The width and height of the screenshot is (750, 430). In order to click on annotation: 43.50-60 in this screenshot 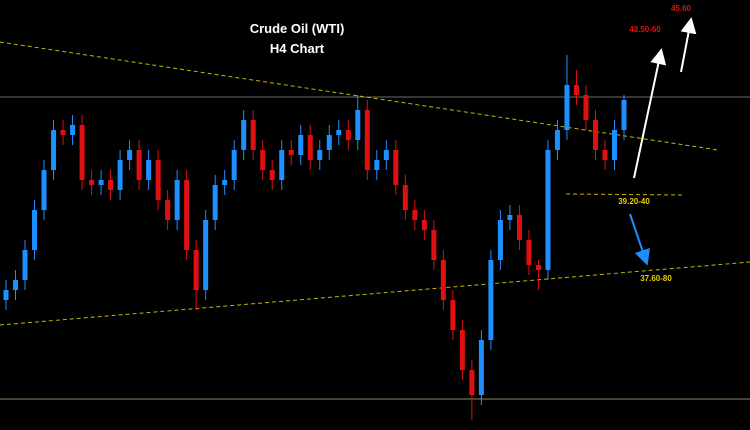, I will do `click(645, 29)`.